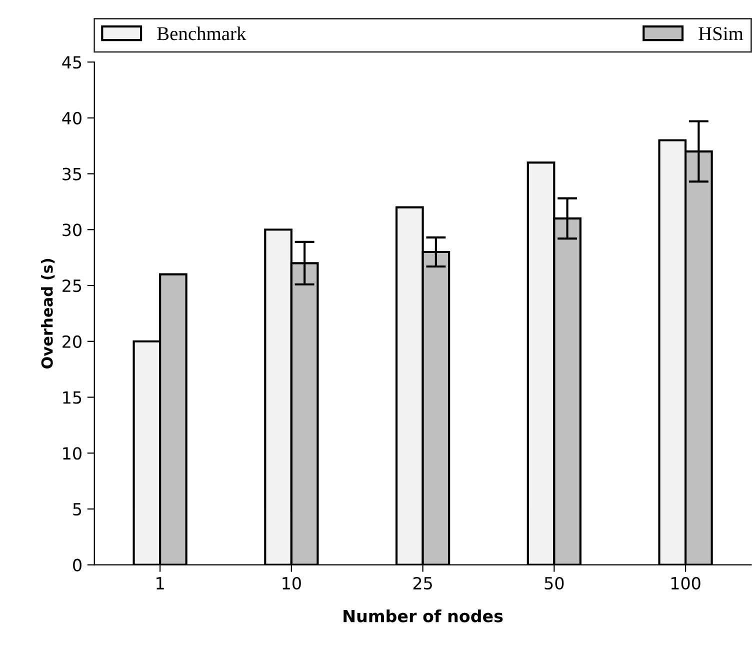 The image size is (755, 653). I want to click on x-axis-title: Number of nodes, so click(423, 615).